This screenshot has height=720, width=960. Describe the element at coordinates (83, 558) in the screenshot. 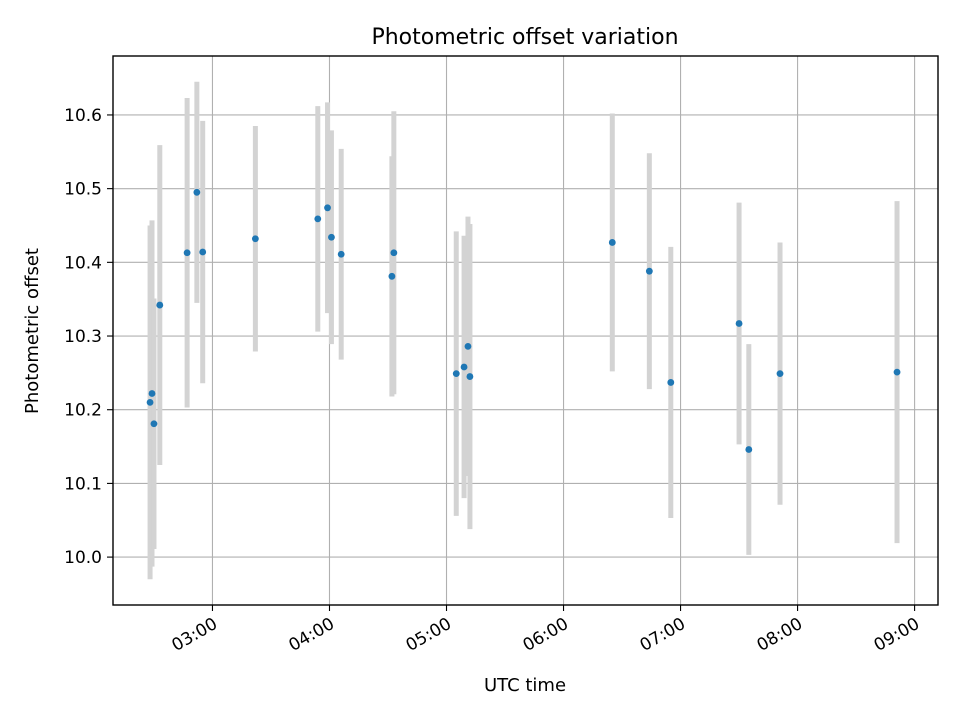

I see `y-tick-label: 10.0` at that location.